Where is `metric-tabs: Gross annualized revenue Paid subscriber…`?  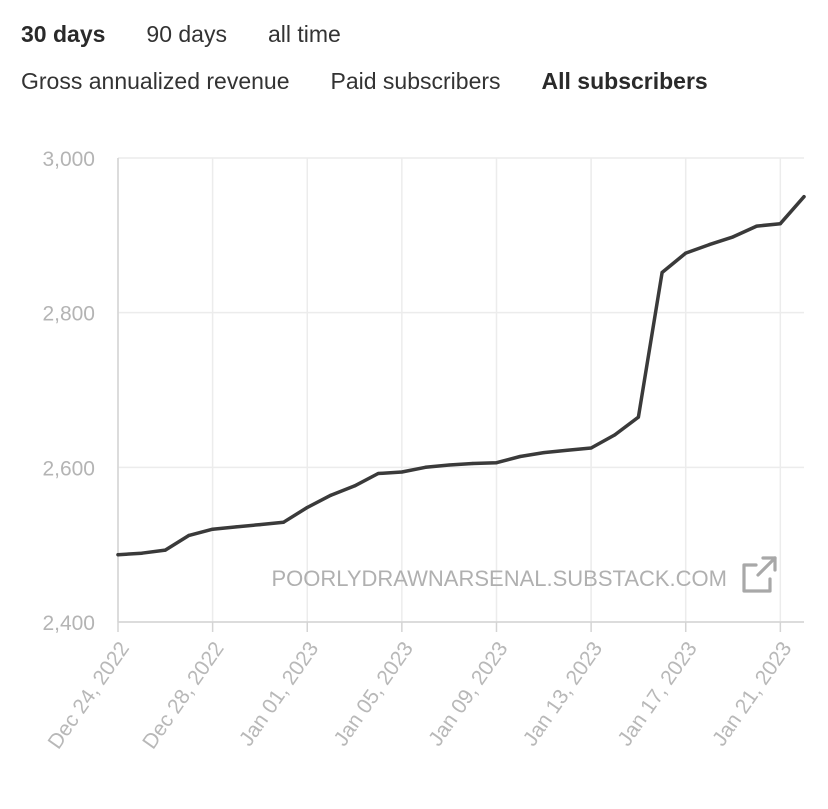
metric-tabs: Gross annualized revenue Paid subscriber… is located at coordinates (385, 81).